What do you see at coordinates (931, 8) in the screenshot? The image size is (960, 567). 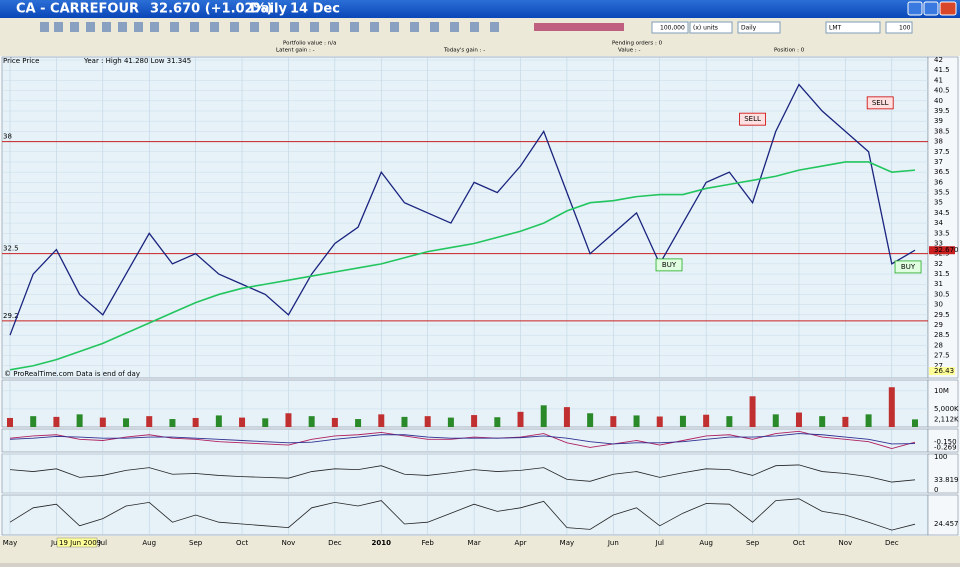 I see `maximize-button` at bounding box center [931, 8].